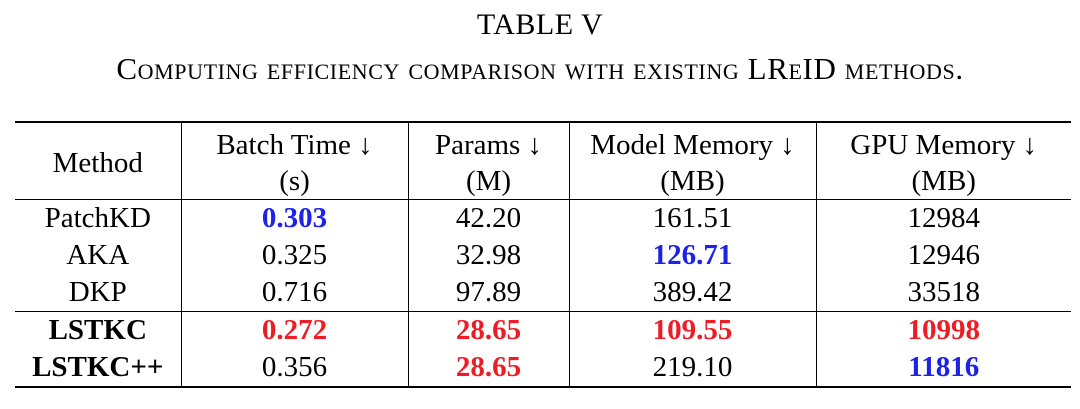  Describe the element at coordinates (294, 218) in the screenshot. I see `cell-batch-time: 0.303` at that location.